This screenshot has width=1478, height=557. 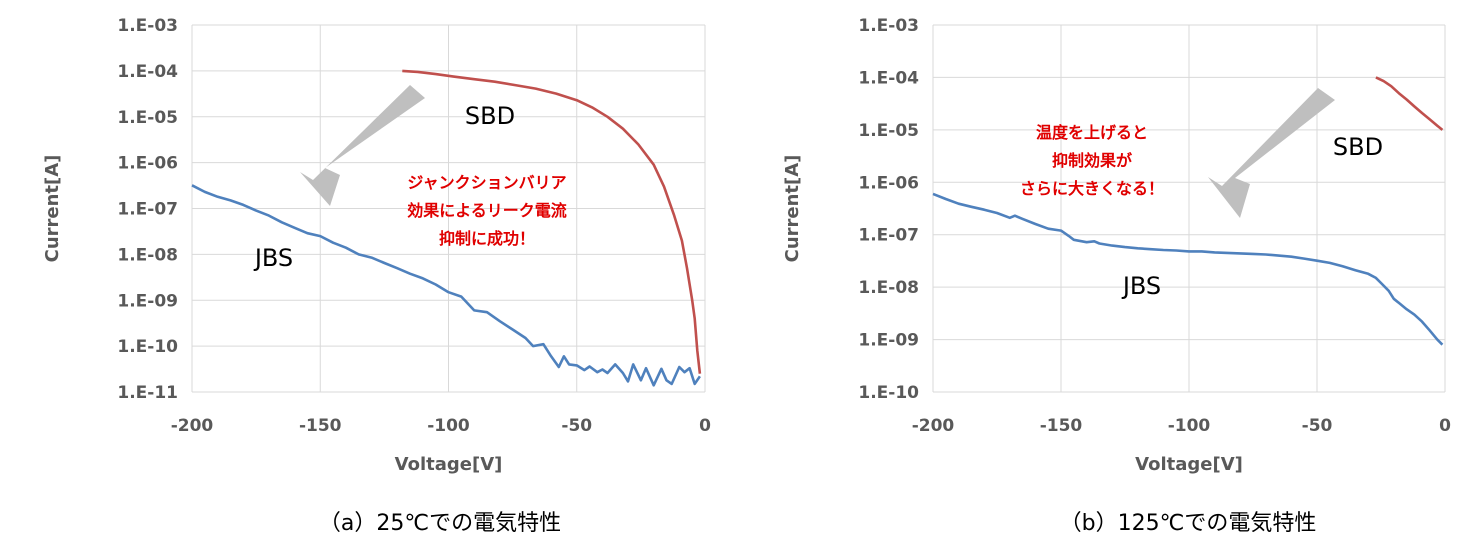 What do you see at coordinates (888, 26) in the screenshot?
I see `panel-b-y-tick-label: 1.E-03` at bounding box center [888, 26].